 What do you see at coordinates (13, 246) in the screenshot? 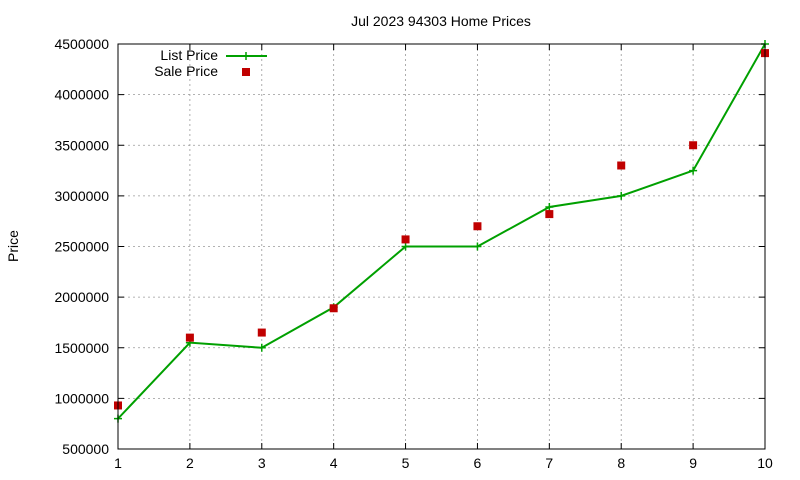
I see `y-axis-label: Price` at bounding box center [13, 246].